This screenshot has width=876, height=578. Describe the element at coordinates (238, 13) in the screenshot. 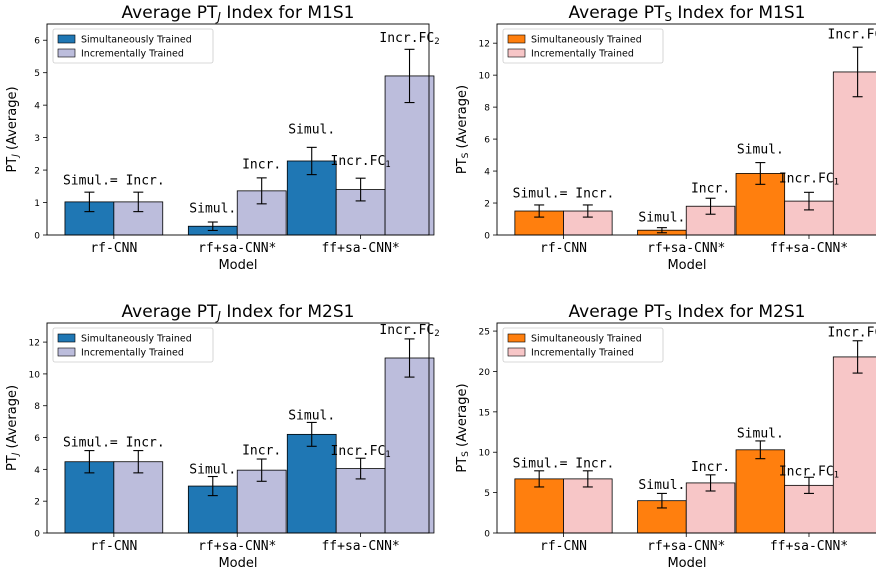

I see `chart-title: Average PTJ Index for M1S1` at that location.